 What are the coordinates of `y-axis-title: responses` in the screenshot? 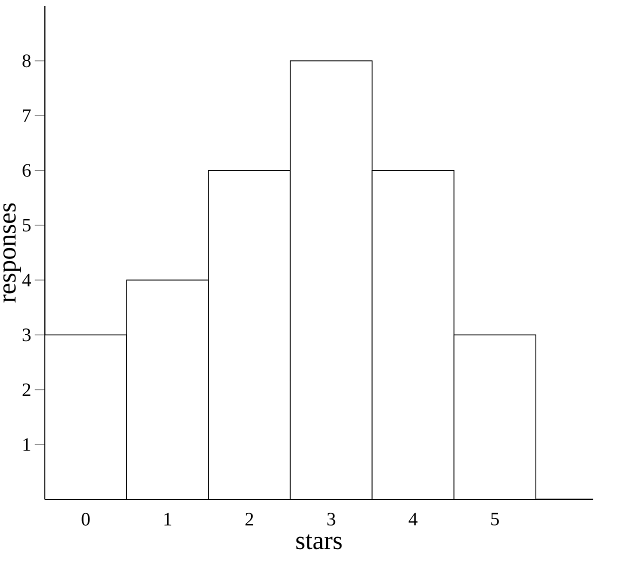 It's located at (12, 252).